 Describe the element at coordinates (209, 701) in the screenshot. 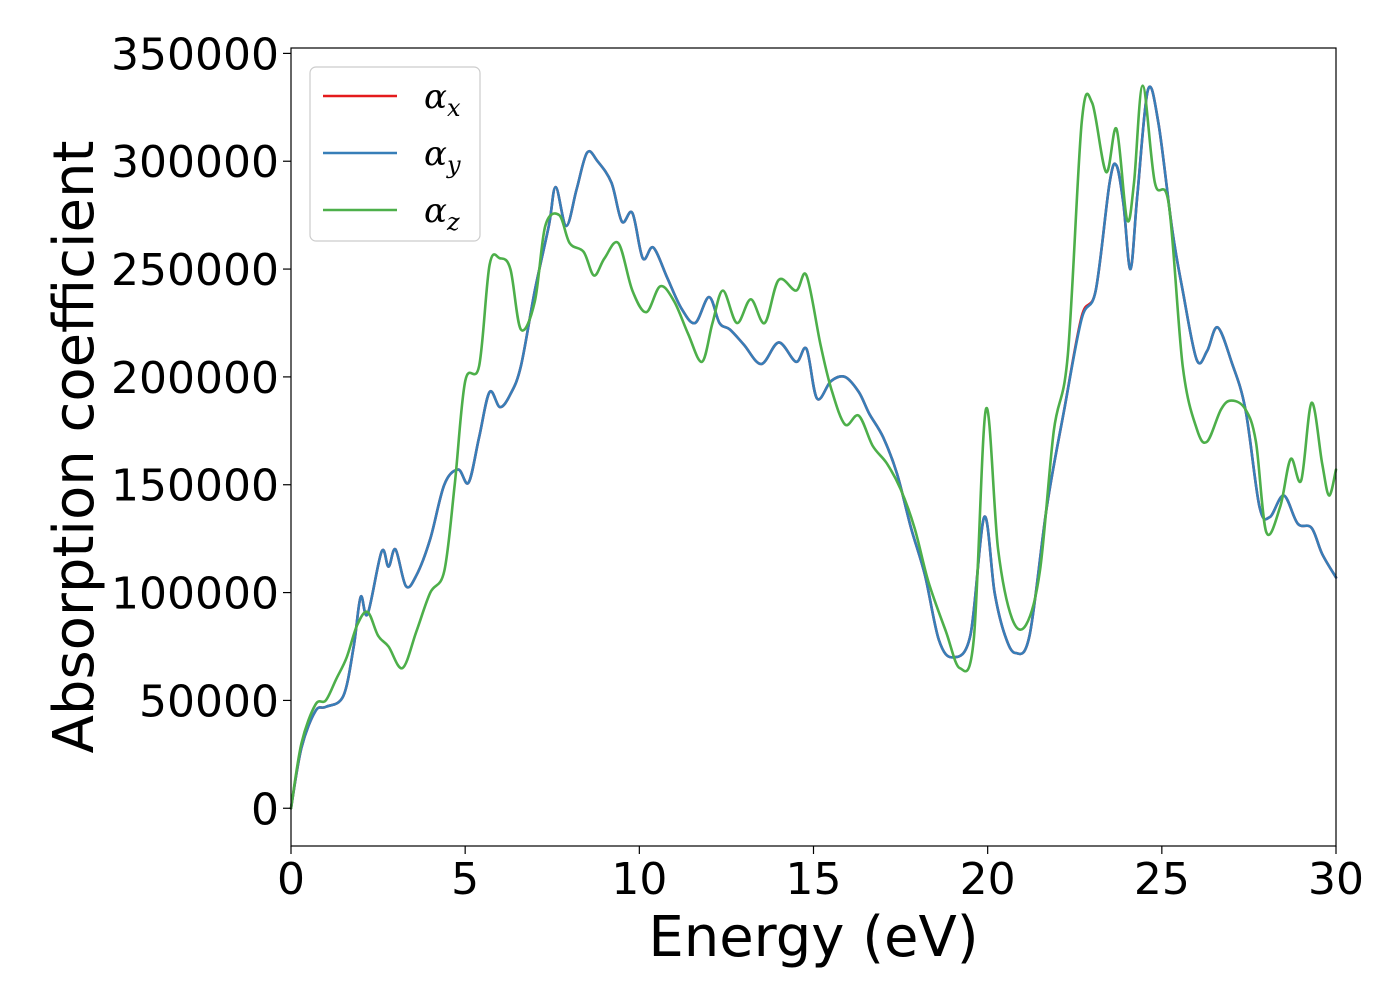

I see `y-tick-label: 50000` at that location.